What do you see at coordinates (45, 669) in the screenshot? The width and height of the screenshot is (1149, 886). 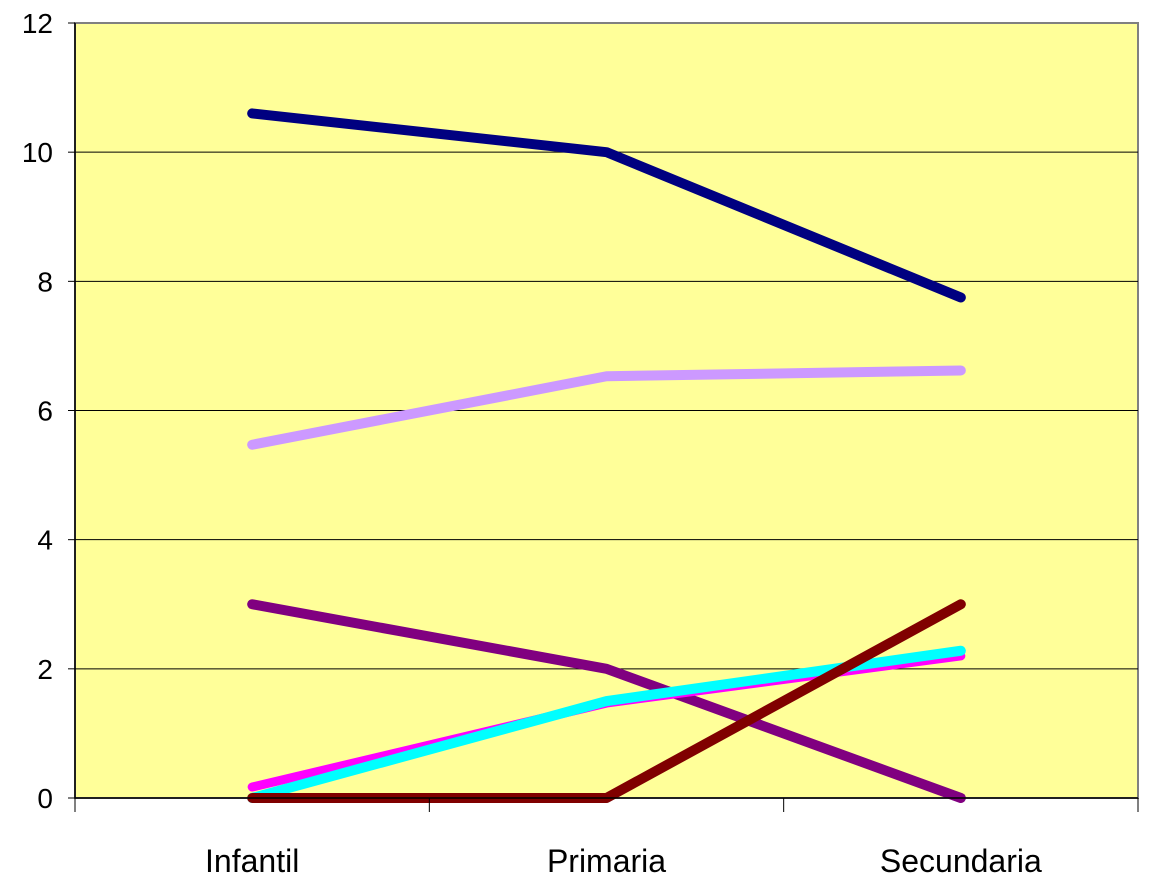 I see `y-tick-label: 2` at bounding box center [45, 669].